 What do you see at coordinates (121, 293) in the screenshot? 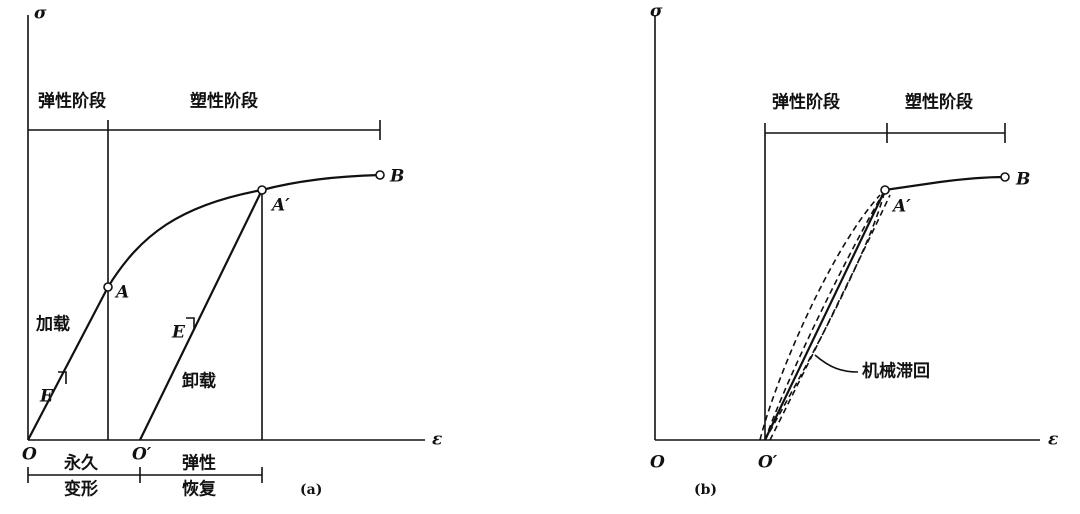
I see `label: A` at bounding box center [121, 293].